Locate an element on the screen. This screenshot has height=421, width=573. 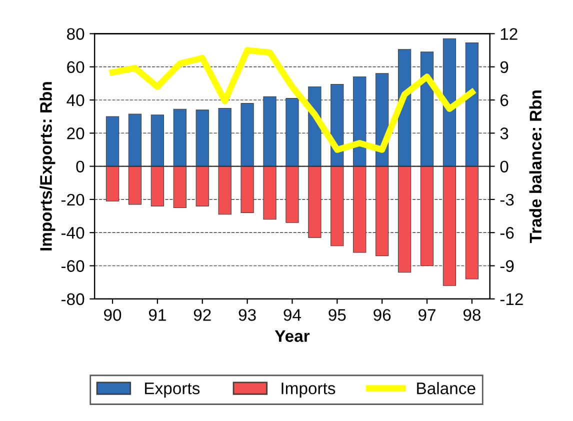
y2-tick-label: 3 is located at coordinates (504, 134).